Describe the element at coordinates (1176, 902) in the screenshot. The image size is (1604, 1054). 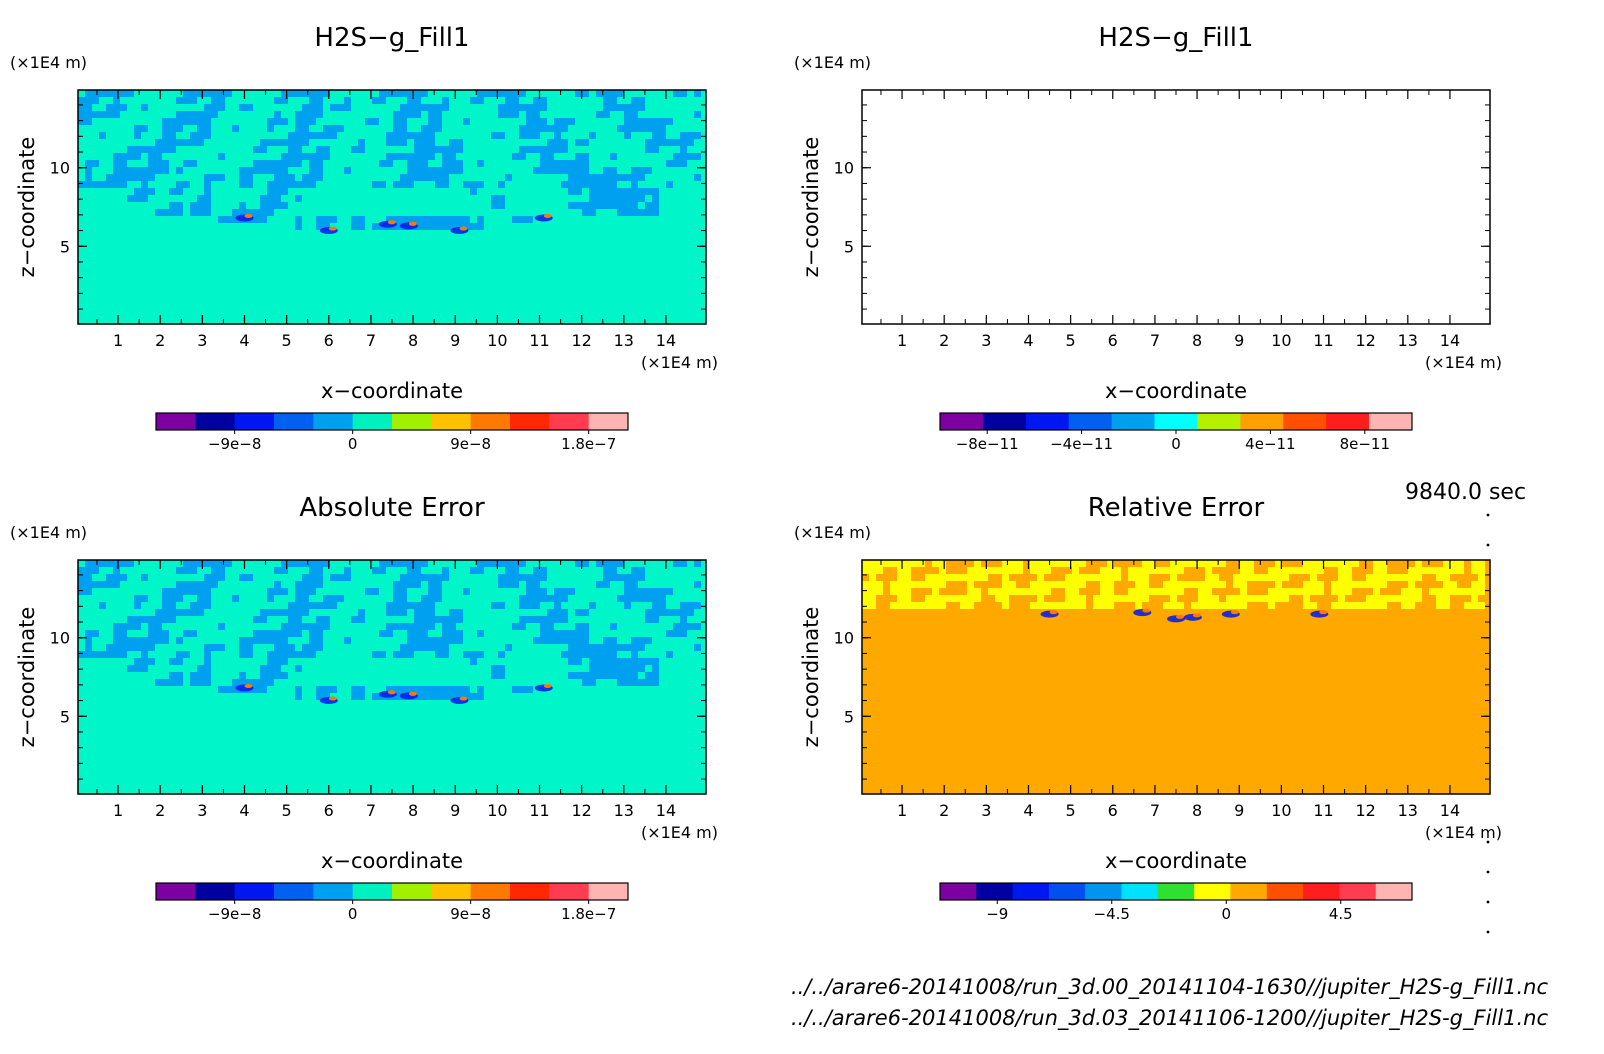
I see `colorbar: −9 −4.5 0 4.5` at that location.